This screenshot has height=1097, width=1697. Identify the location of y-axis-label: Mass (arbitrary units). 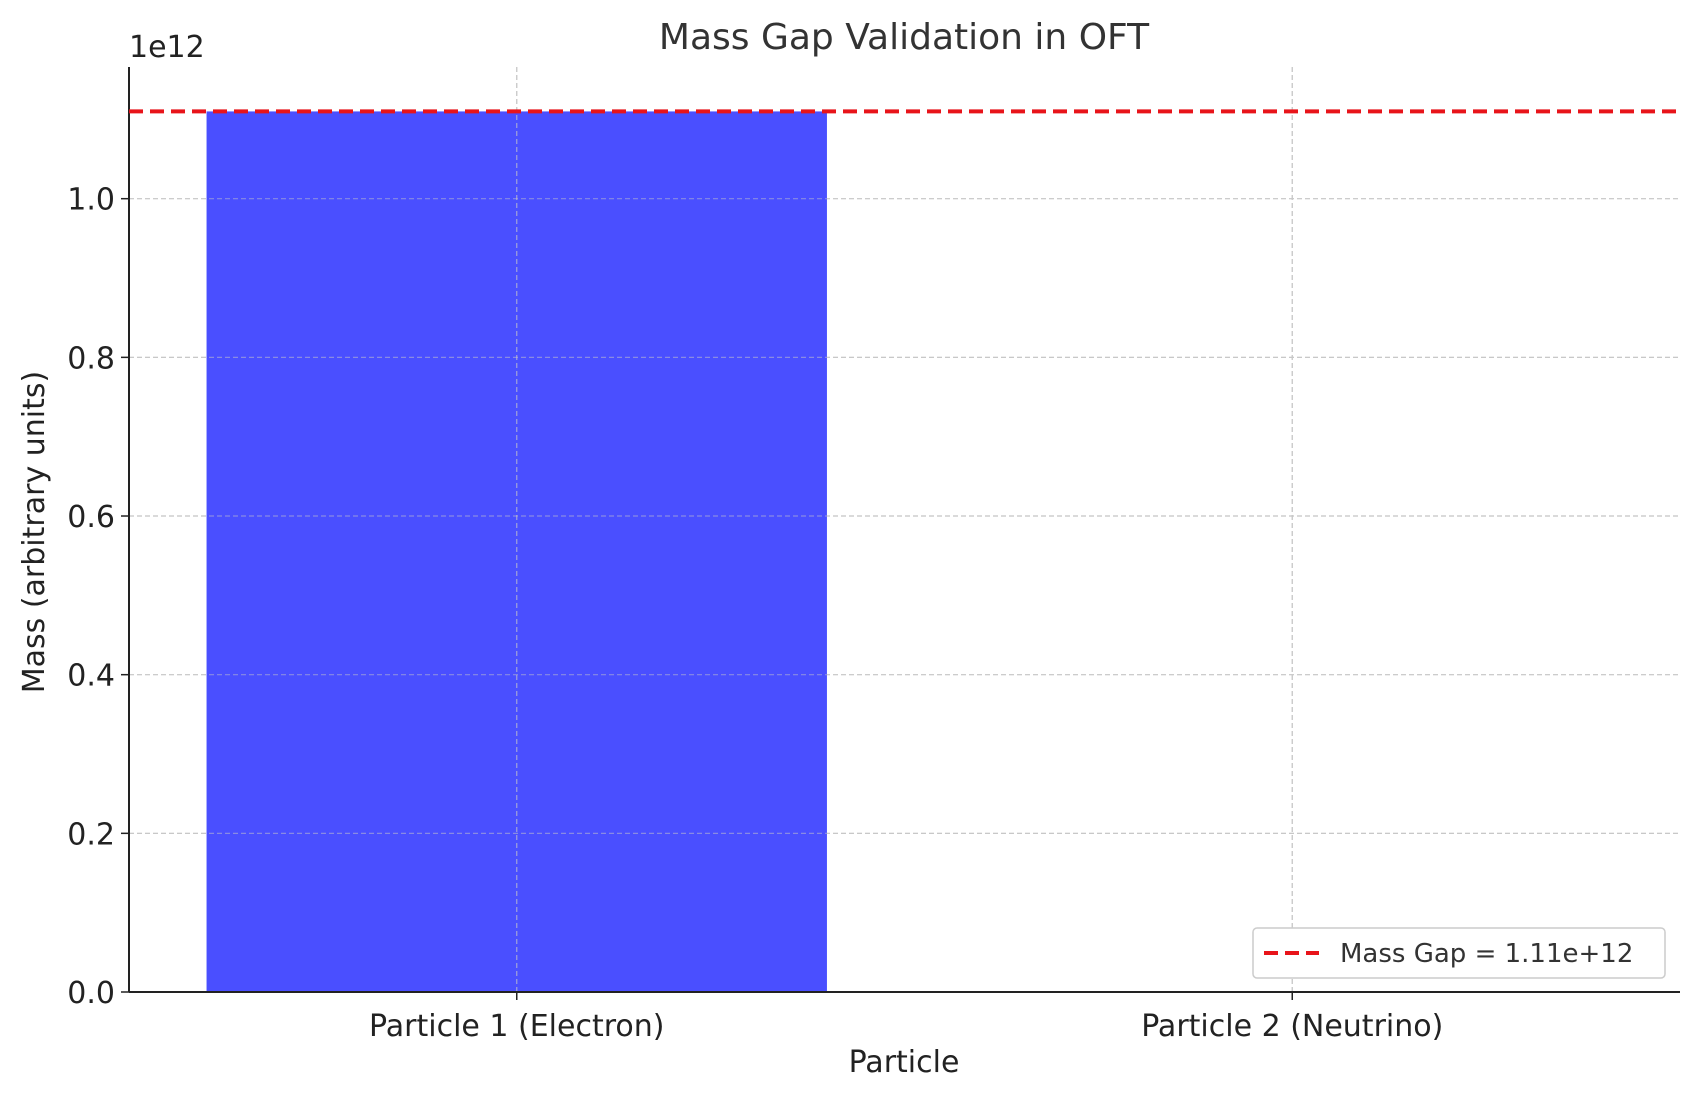
(34, 532).